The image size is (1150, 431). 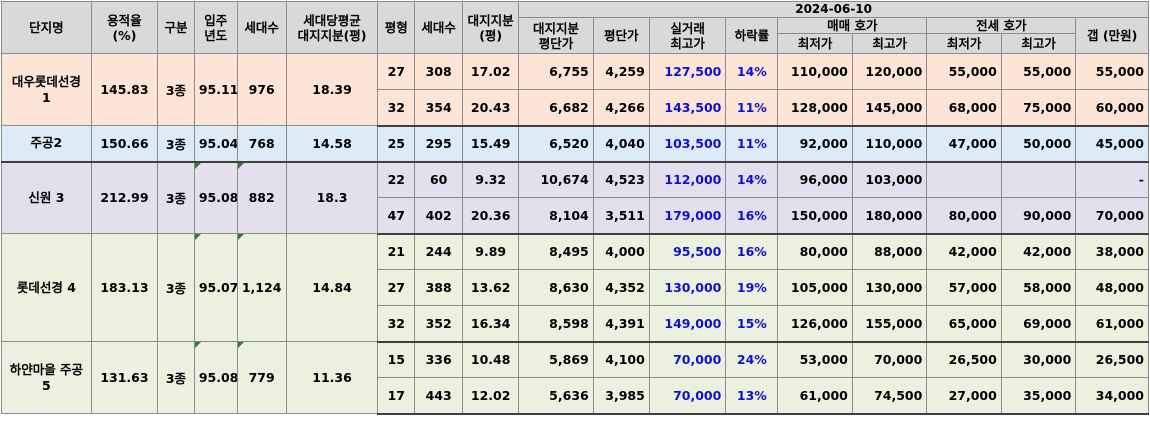 What do you see at coordinates (332, 35) in the screenshot?
I see `header-avg-land-line2: 대지지분(평)` at bounding box center [332, 35].